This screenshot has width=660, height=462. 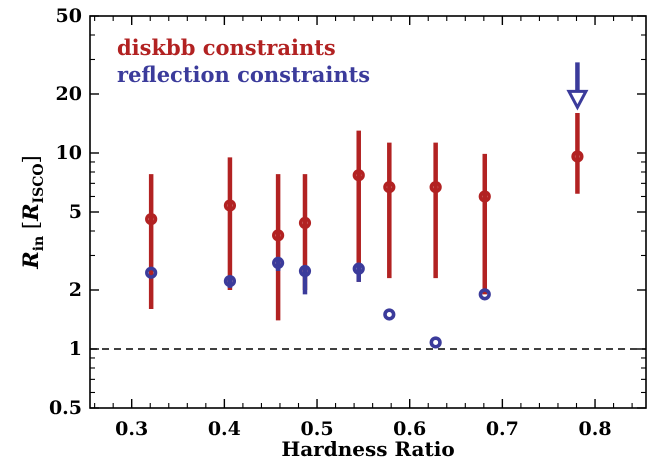 What do you see at coordinates (65, 408) in the screenshot?
I see `y-tick-label: 0.5` at bounding box center [65, 408].